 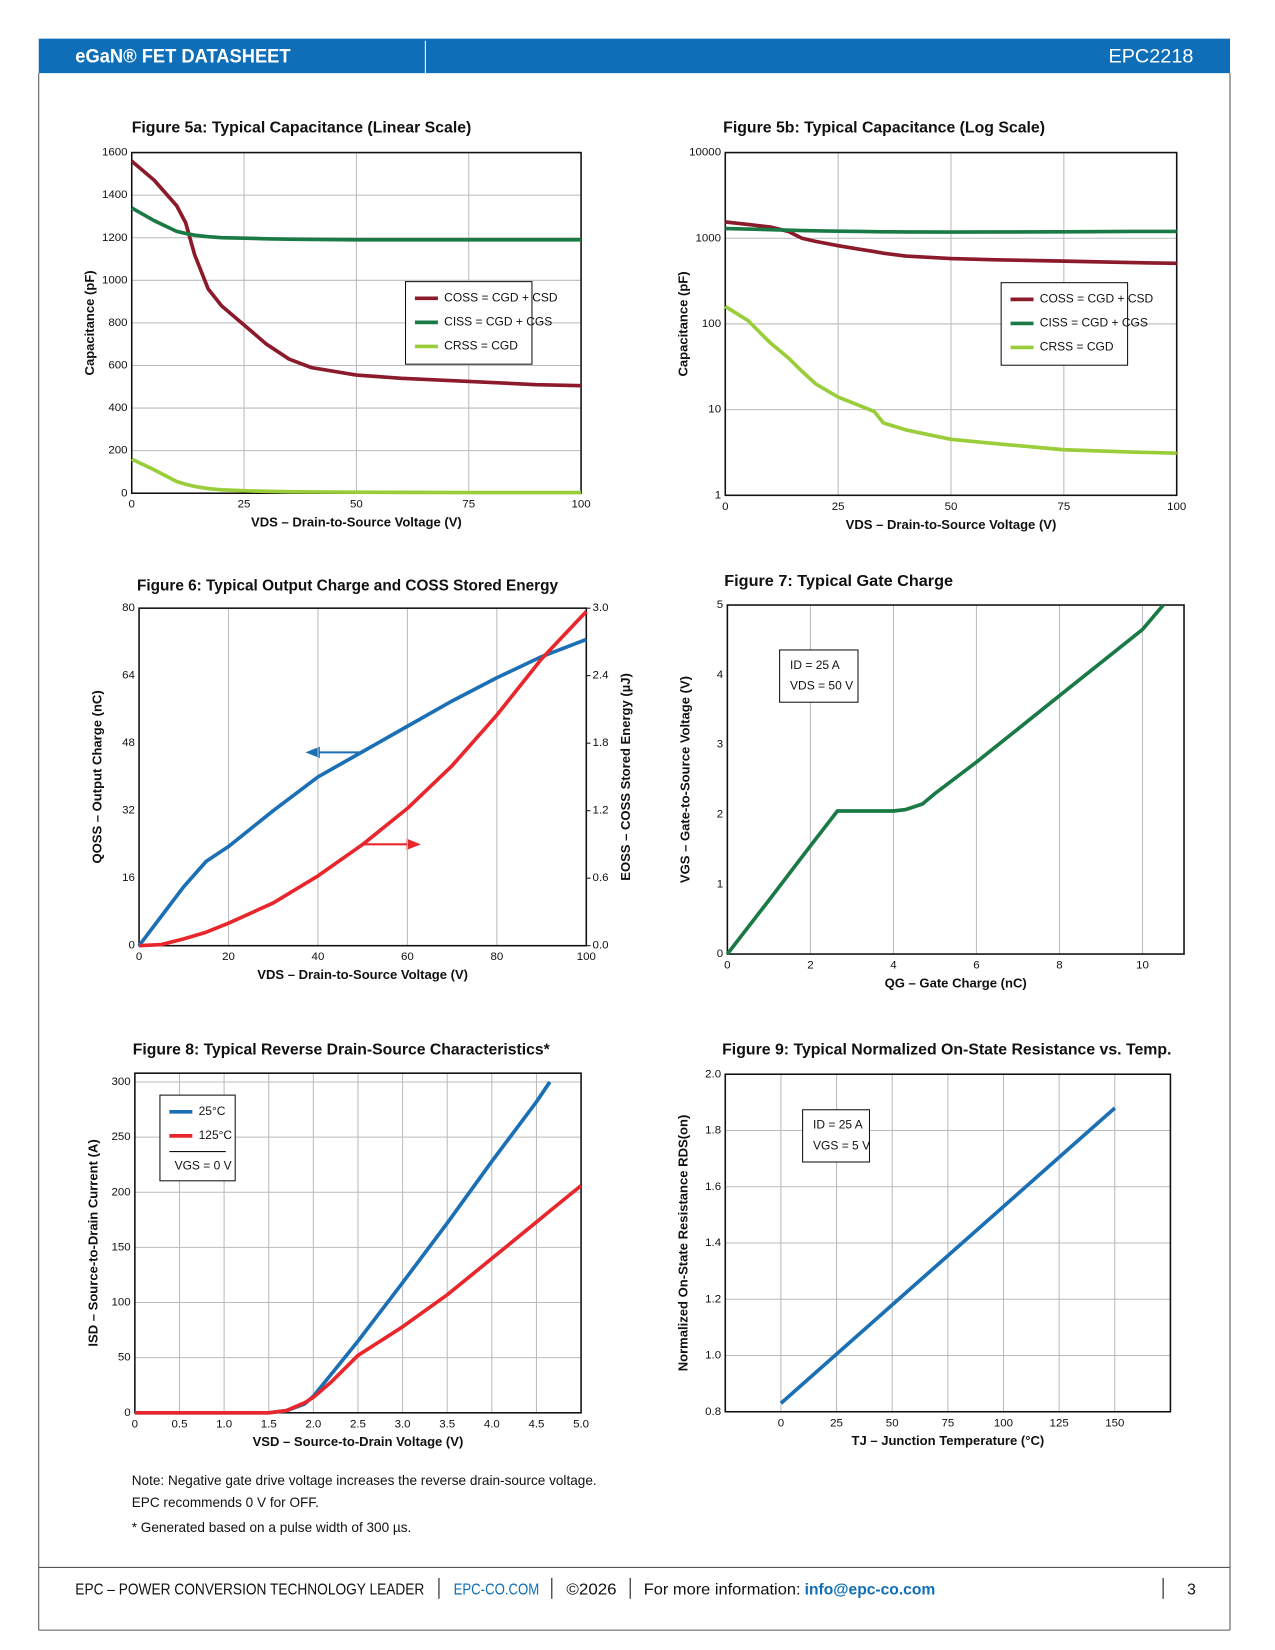 I want to click on x-tick-label: 10, so click(x=1142, y=966).